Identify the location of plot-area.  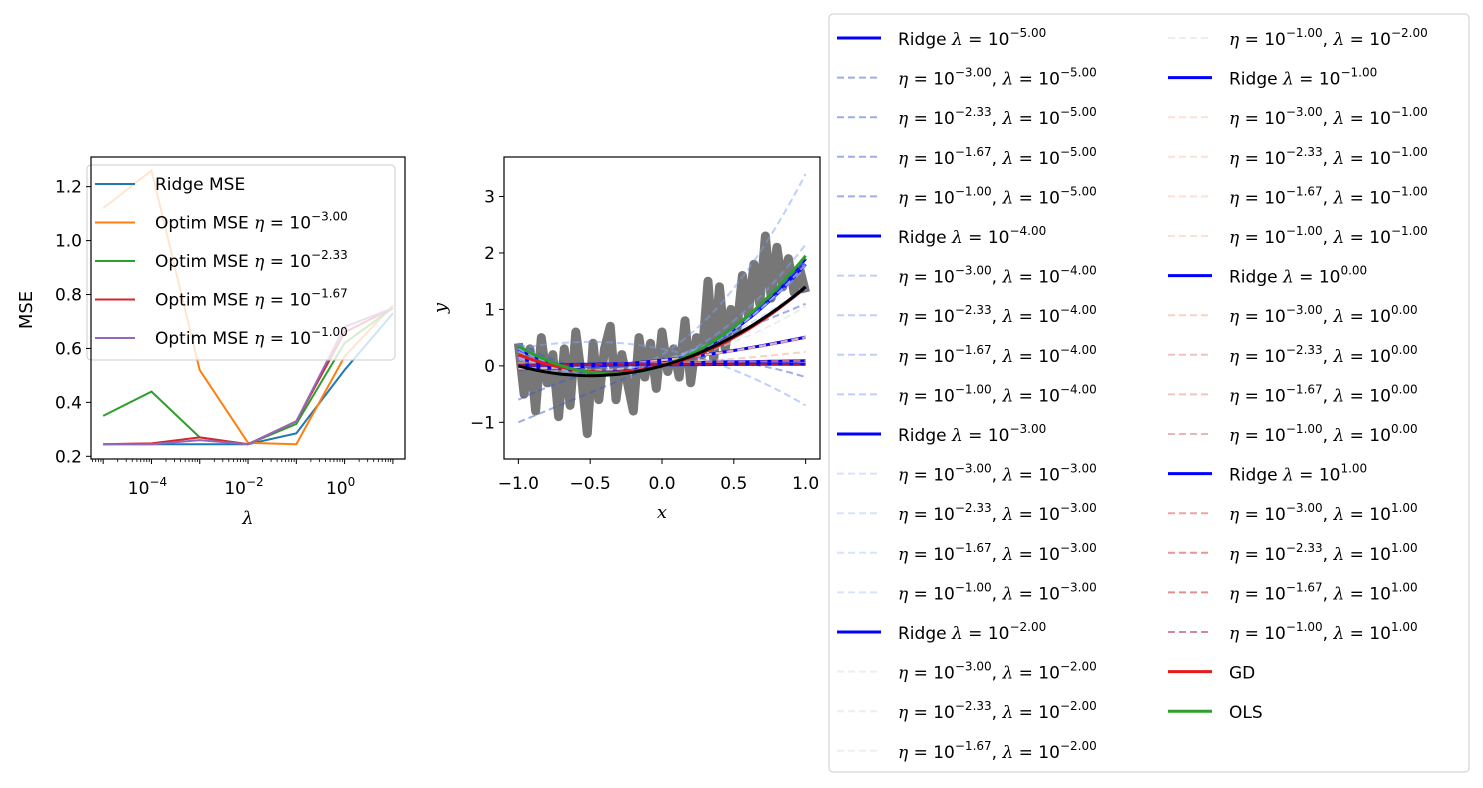
(662, 308).